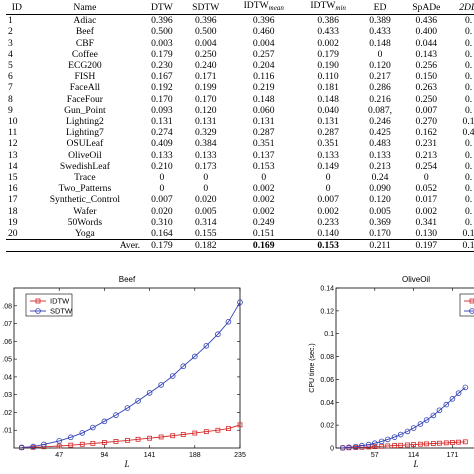  Describe the element at coordinates (426, 43) in the screenshot. I see `cell-spade: 0.044` at that location.